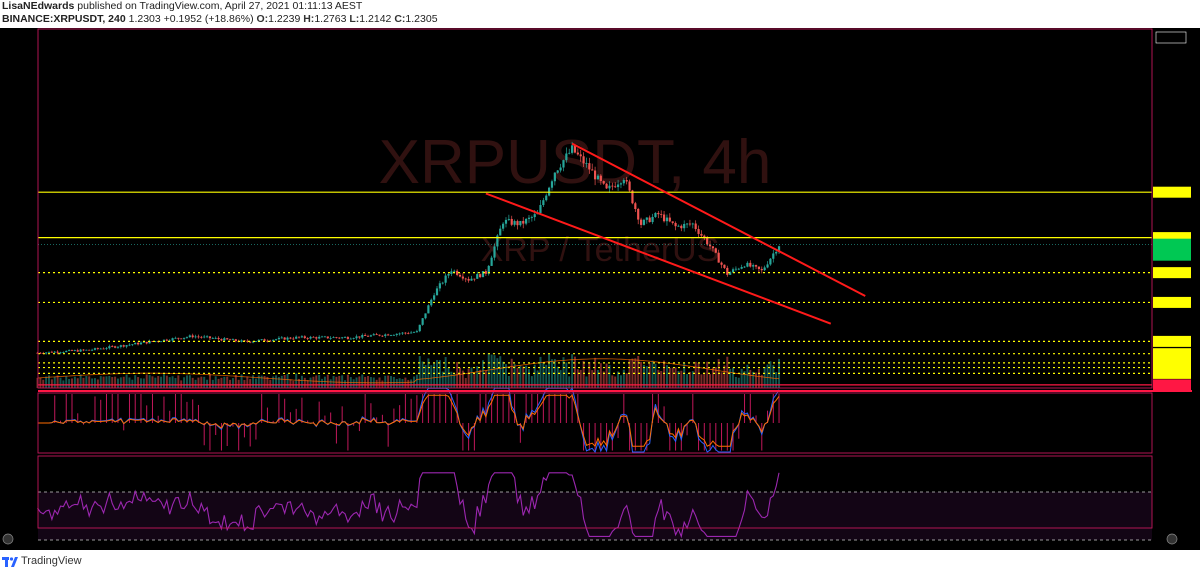  Describe the element at coordinates (51, 561) in the screenshot. I see `tradingview-brand: TradingView` at that location.